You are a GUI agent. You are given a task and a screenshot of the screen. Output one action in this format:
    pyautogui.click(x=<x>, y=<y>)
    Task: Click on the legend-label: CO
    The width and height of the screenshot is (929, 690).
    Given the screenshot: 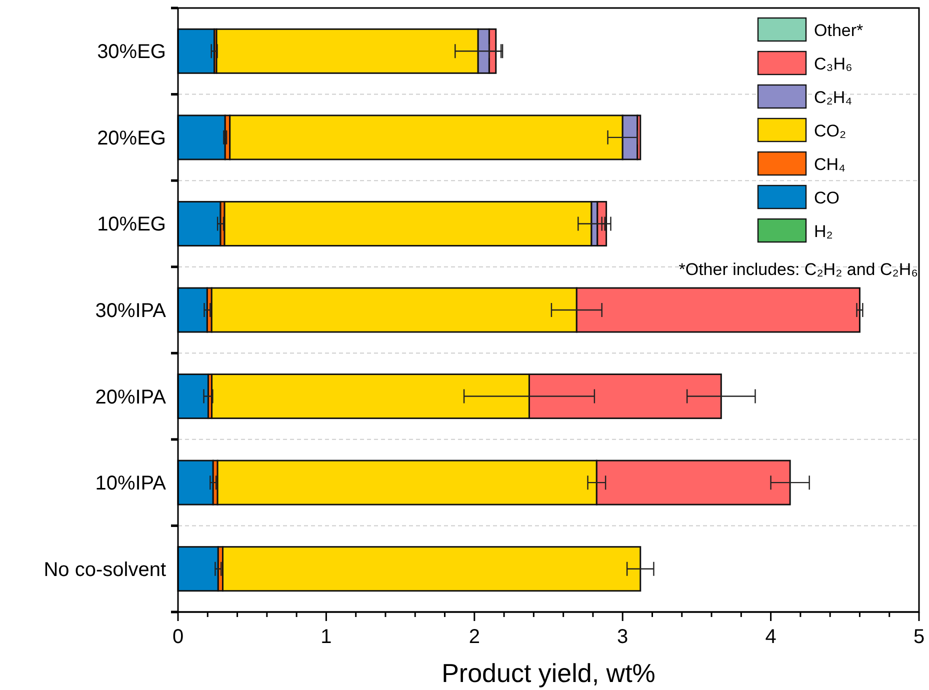 What is the action you would take?
    pyautogui.click(x=827, y=198)
    